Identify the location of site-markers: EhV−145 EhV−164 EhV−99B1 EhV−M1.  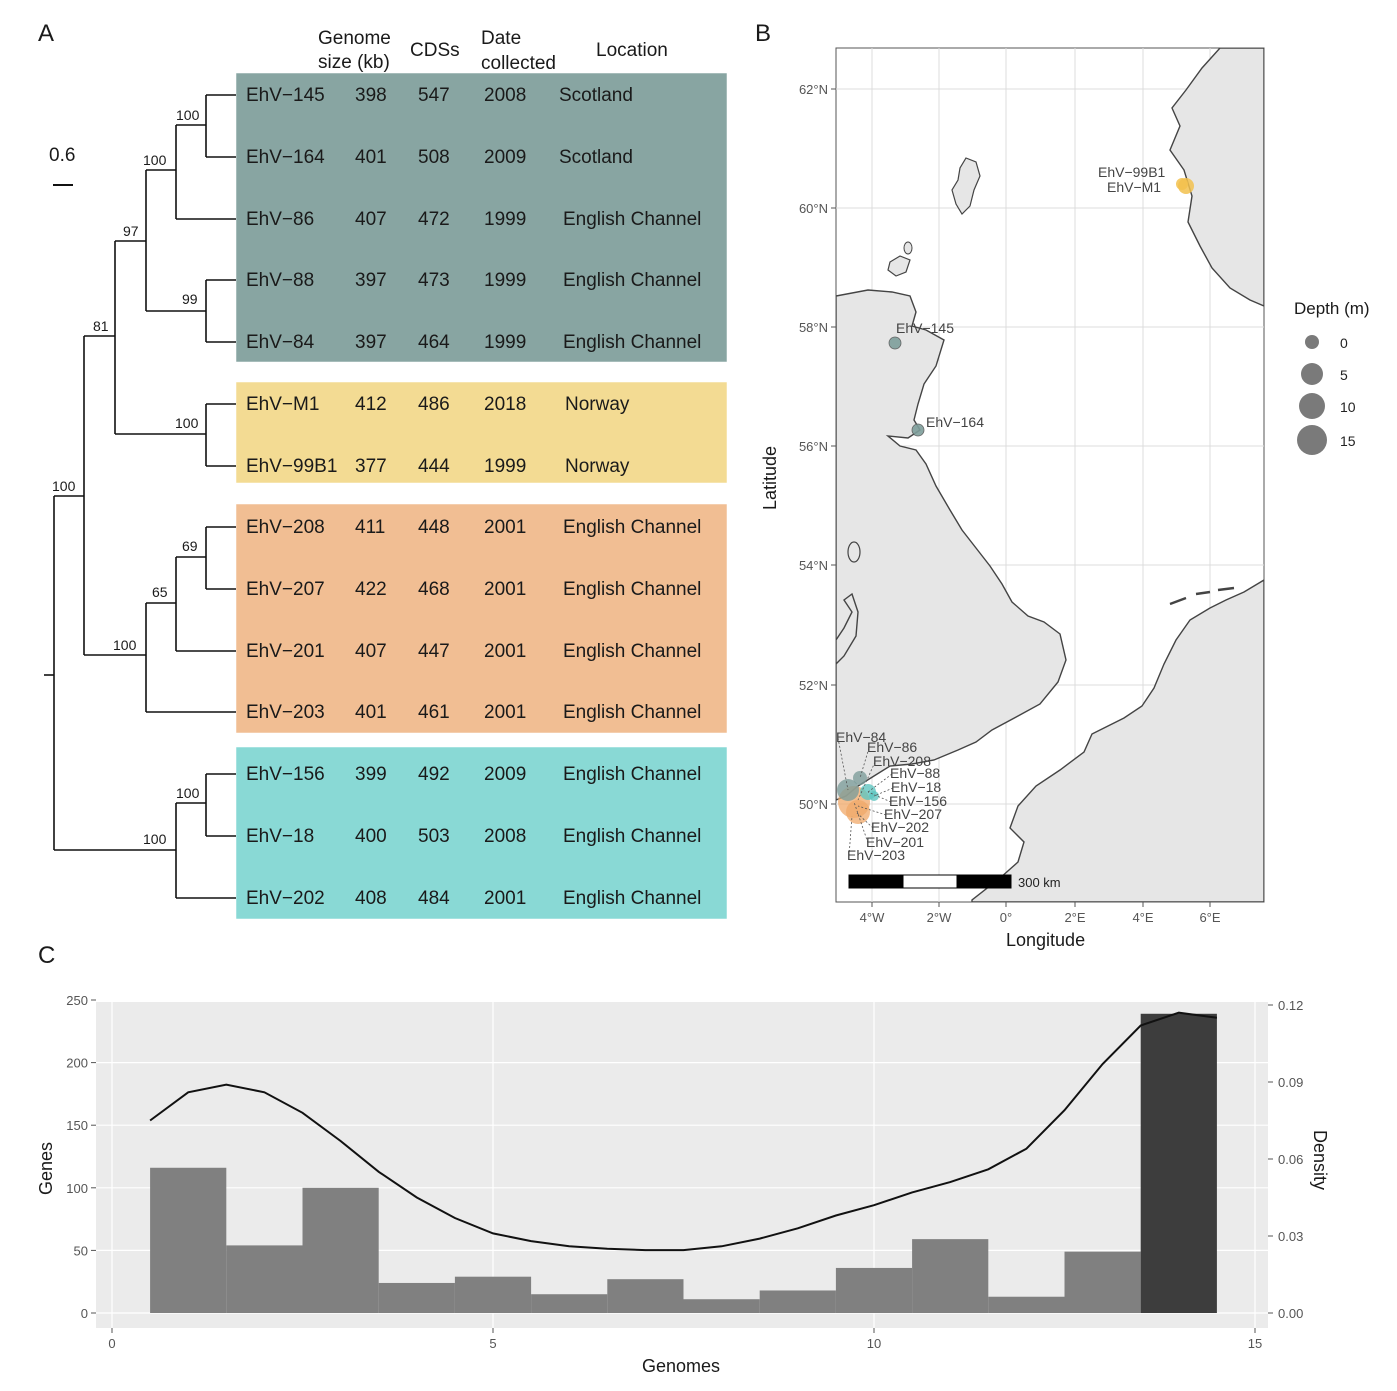
(1015, 494).